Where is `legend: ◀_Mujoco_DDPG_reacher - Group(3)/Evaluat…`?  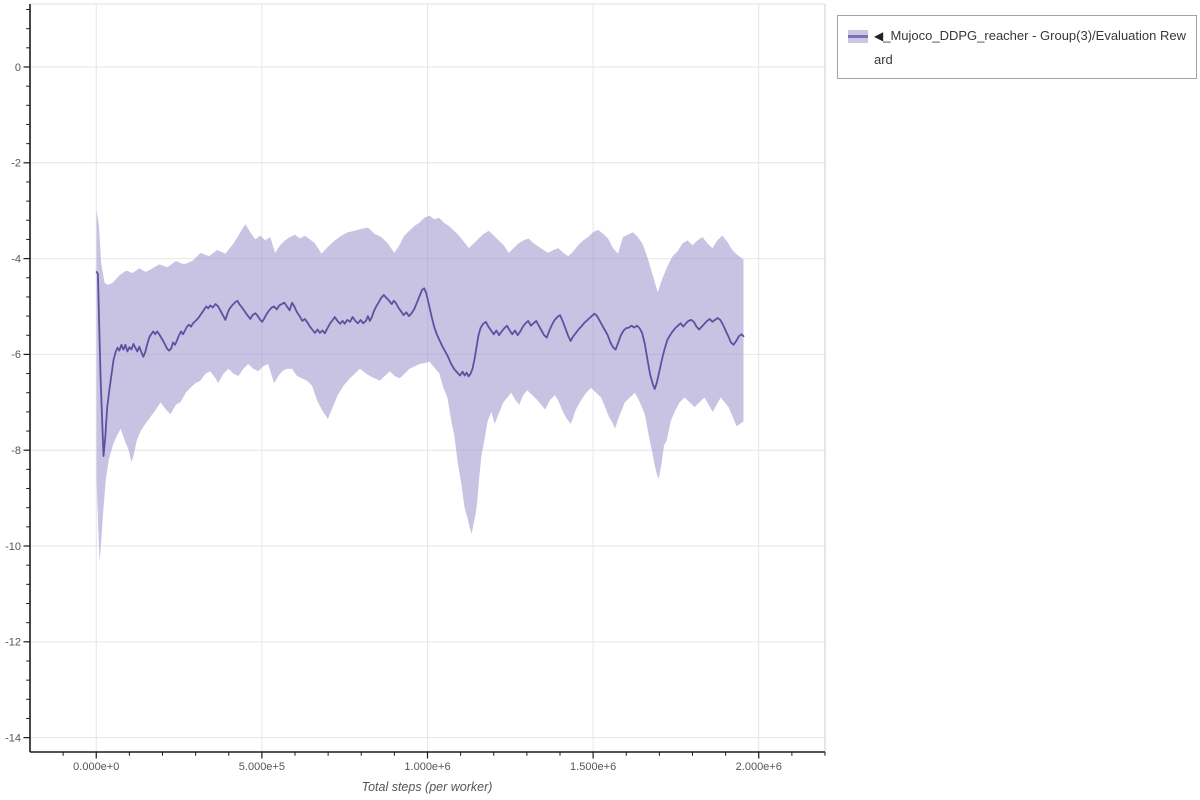
legend: ◀_Mujoco_DDPG_reacher - Group(3)/Evaluat… is located at coordinates (1017, 47).